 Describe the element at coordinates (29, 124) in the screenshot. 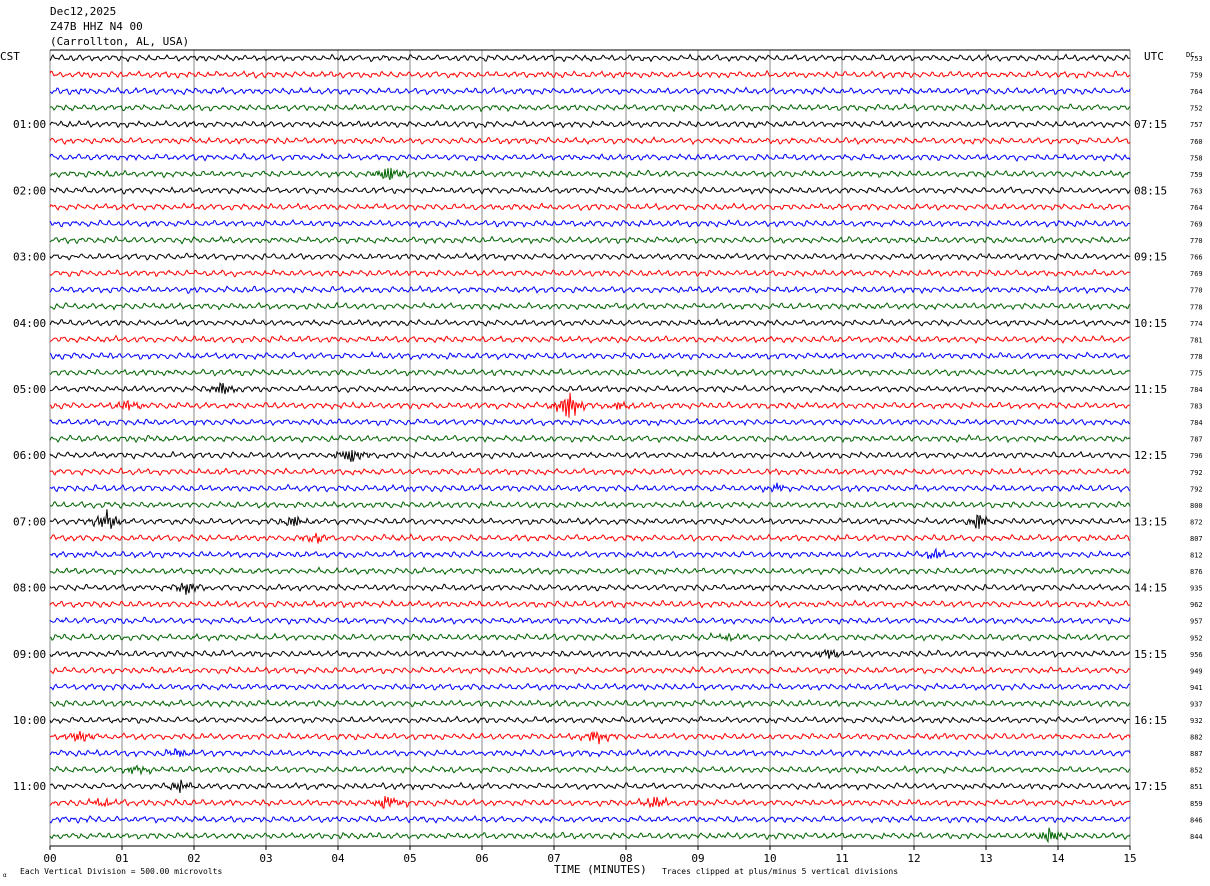

I see `left-time-label: 01:00` at that location.